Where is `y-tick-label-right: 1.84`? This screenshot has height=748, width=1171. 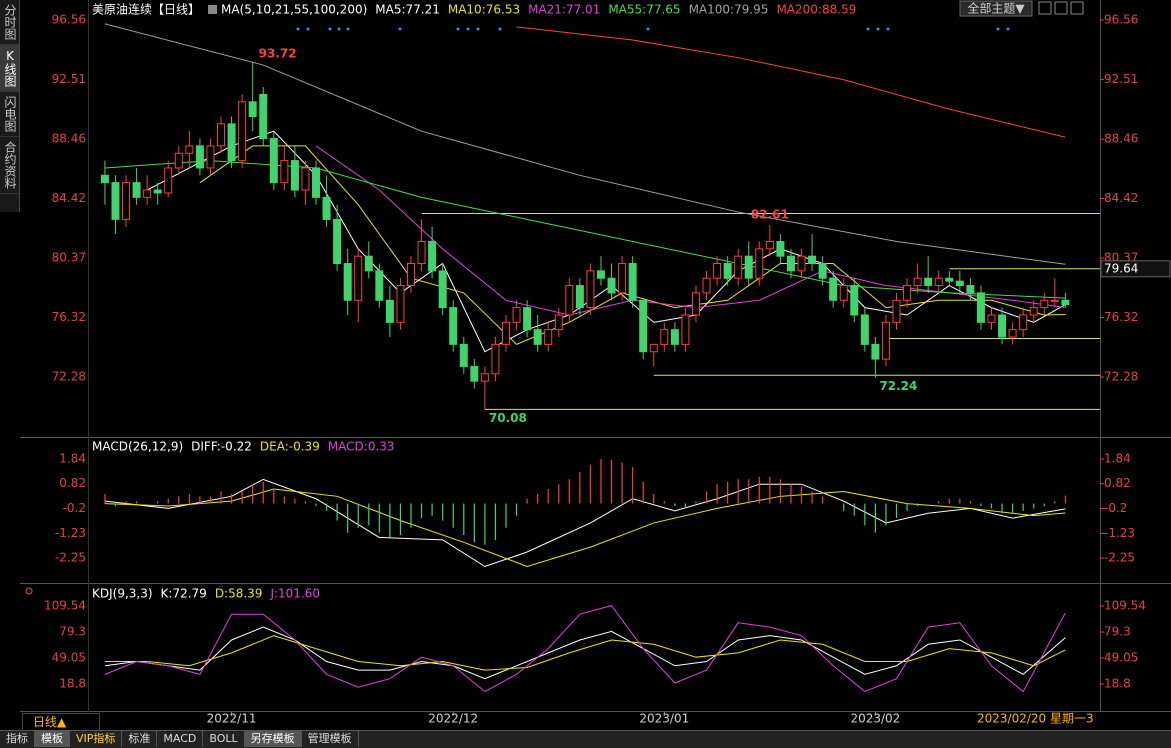
y-tick-label-right: 1.84 is located at coordinates (1117, 459).